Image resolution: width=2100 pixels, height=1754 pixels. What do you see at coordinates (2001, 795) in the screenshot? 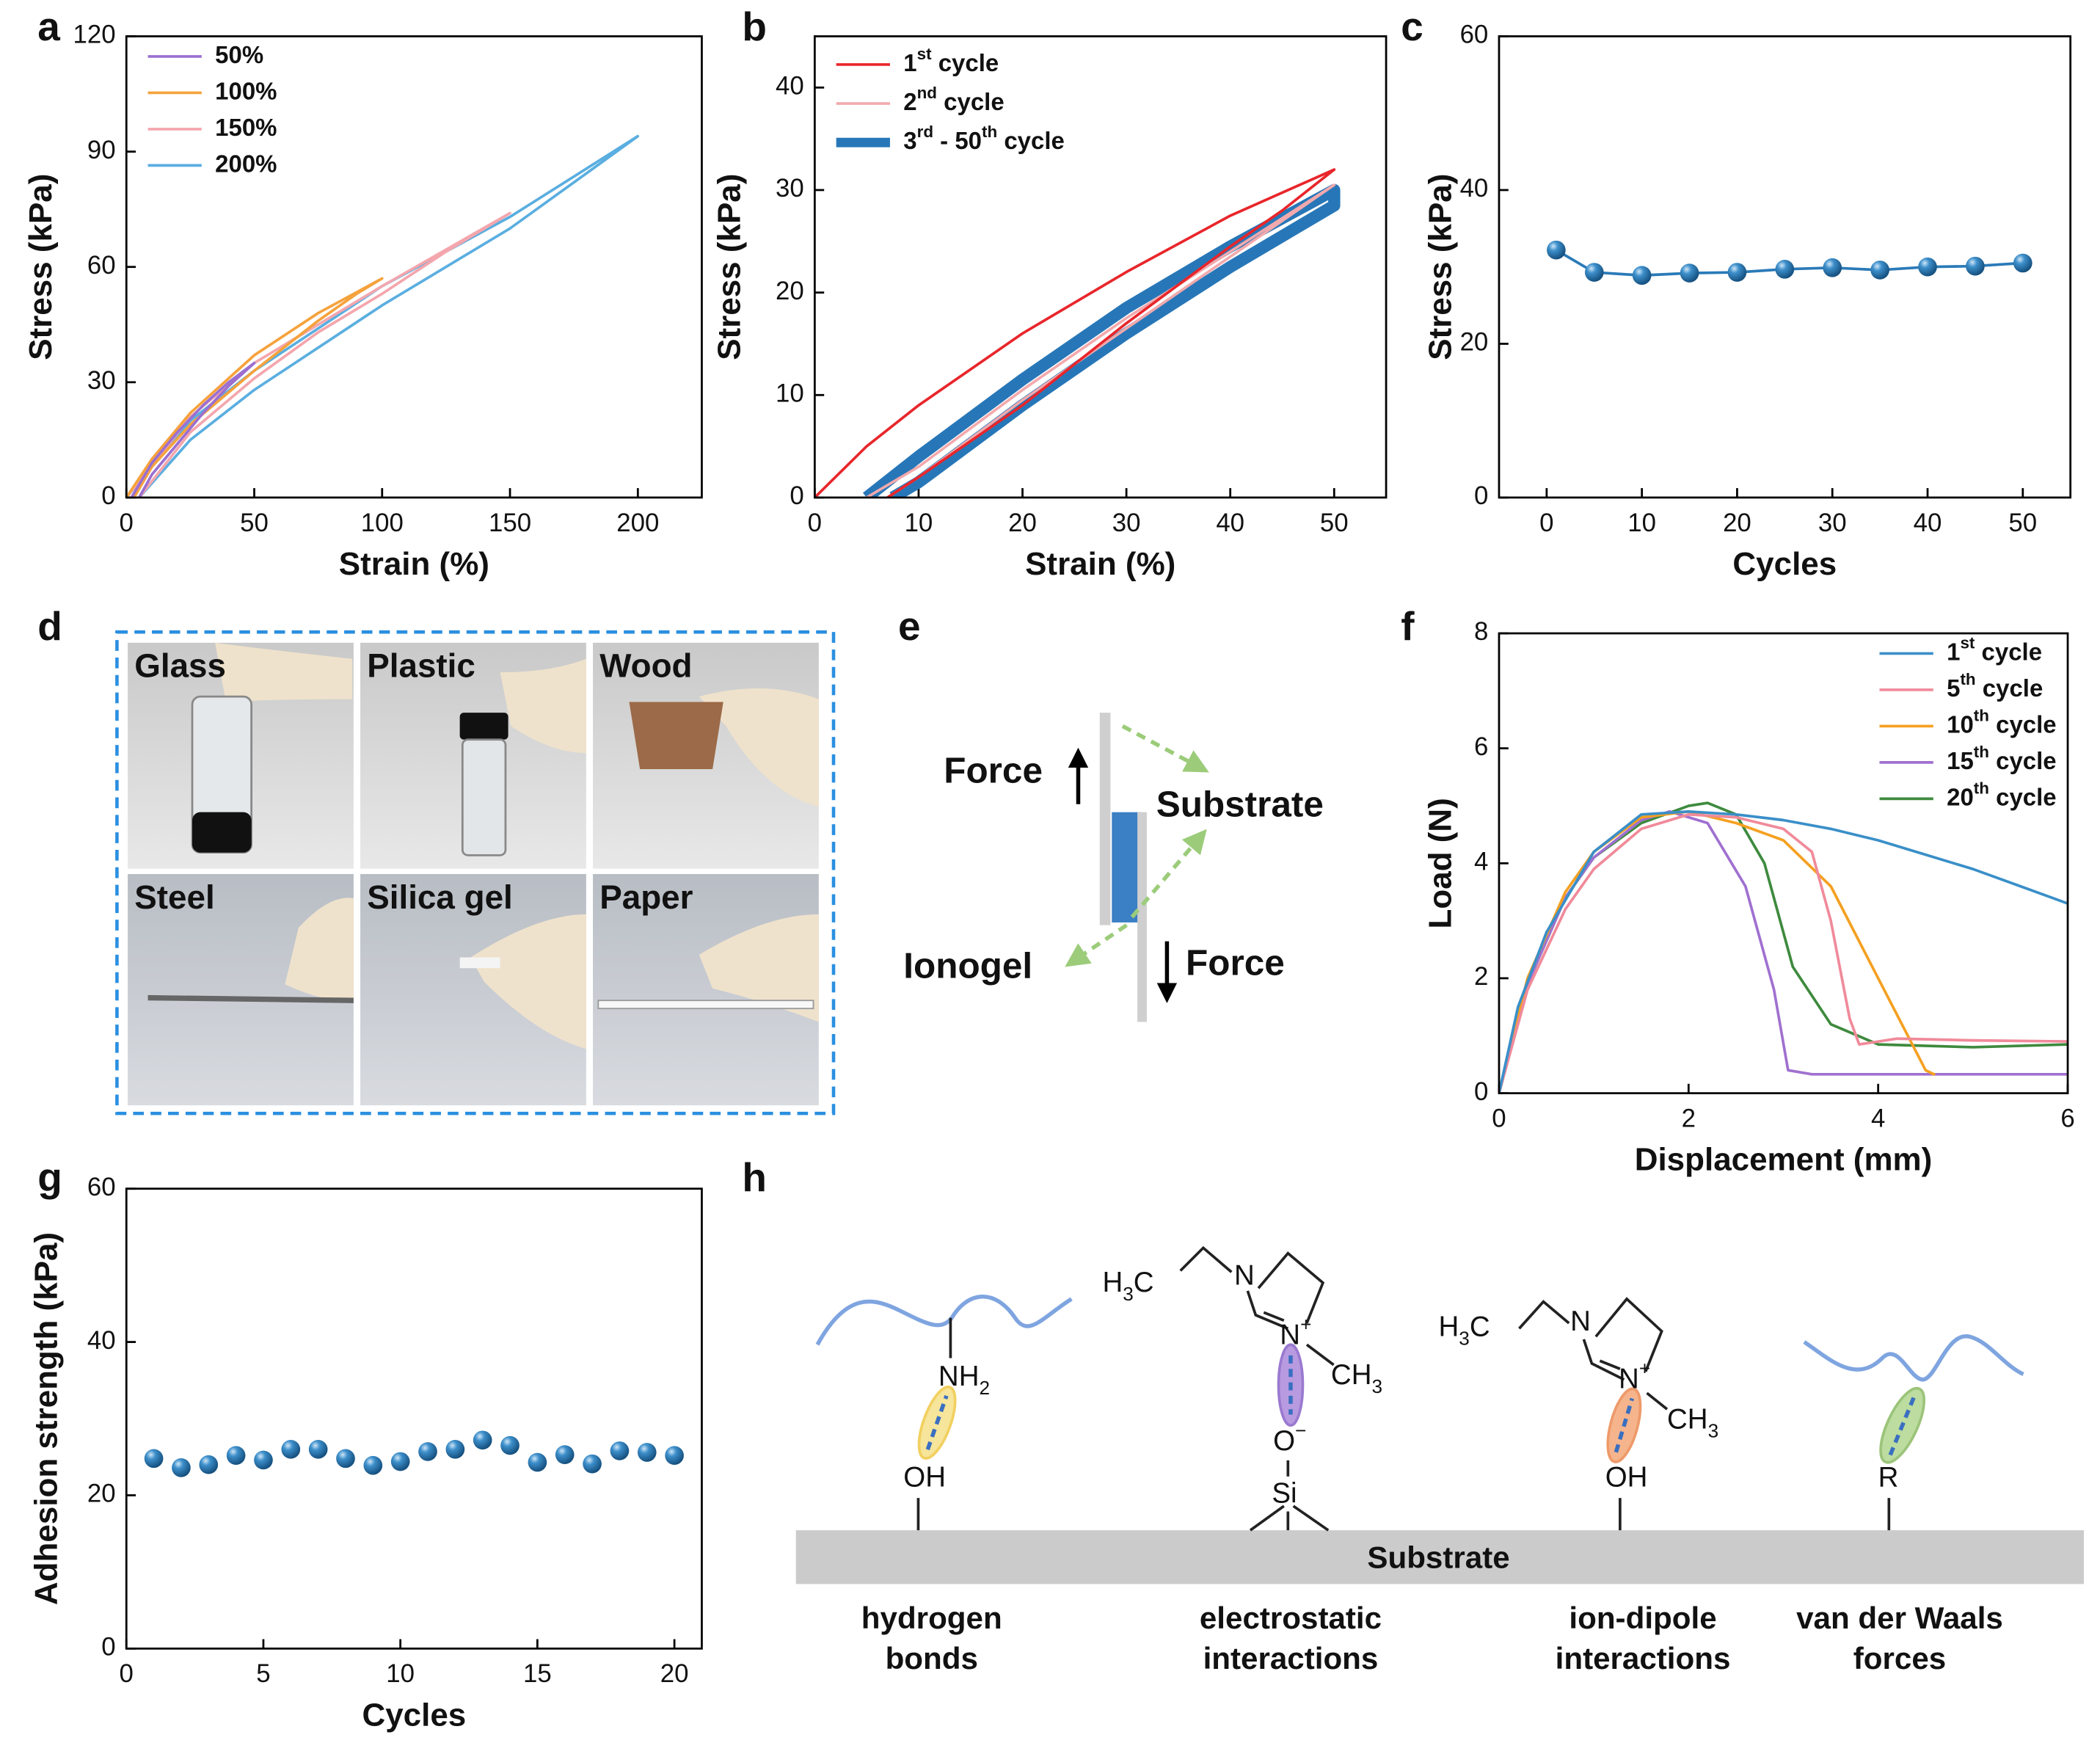
I see `legend-label: 20th cycle` at bounding box center [2001, 795].